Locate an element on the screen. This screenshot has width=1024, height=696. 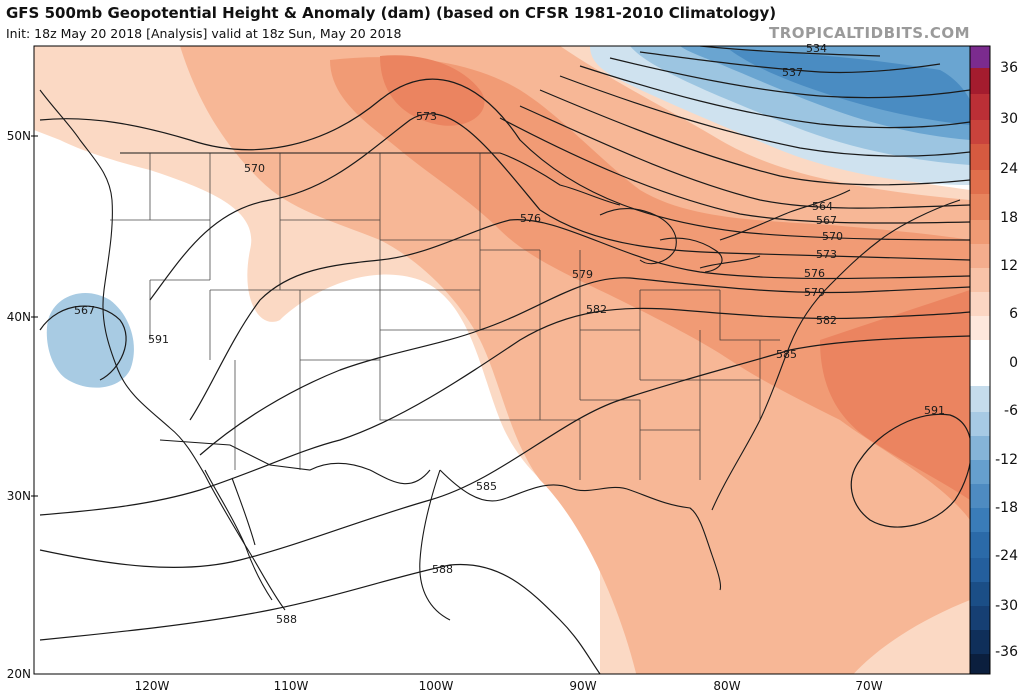
coastline-gulf is located at coordinates (570, 545).